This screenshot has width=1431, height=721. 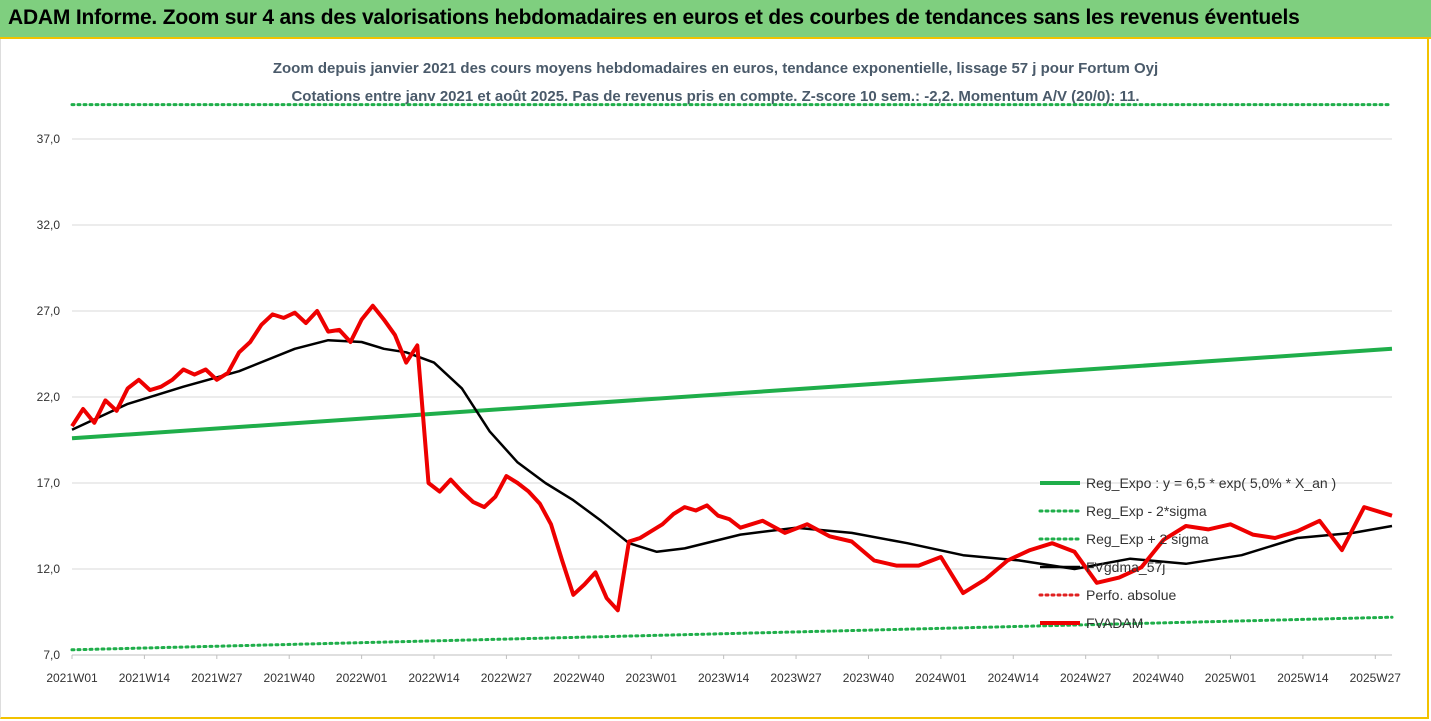 I want to click on y-tick-label: 37,0, so click(x=49, y=139).